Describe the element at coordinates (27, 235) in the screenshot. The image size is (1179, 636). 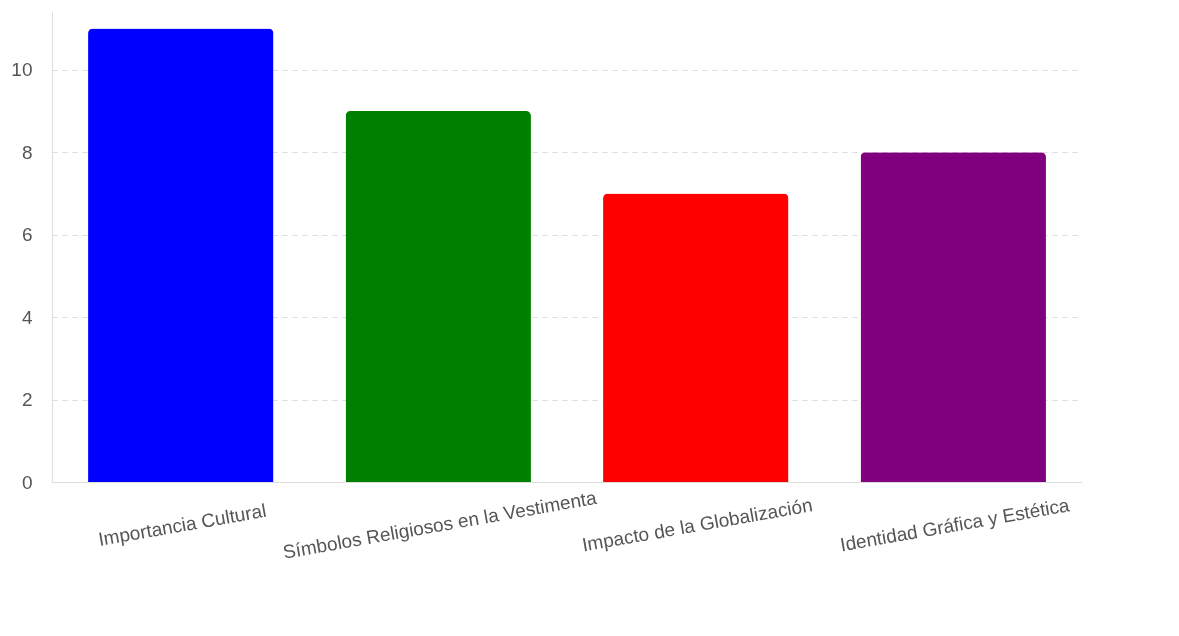
I see `y-tick-label: 6` at that location.